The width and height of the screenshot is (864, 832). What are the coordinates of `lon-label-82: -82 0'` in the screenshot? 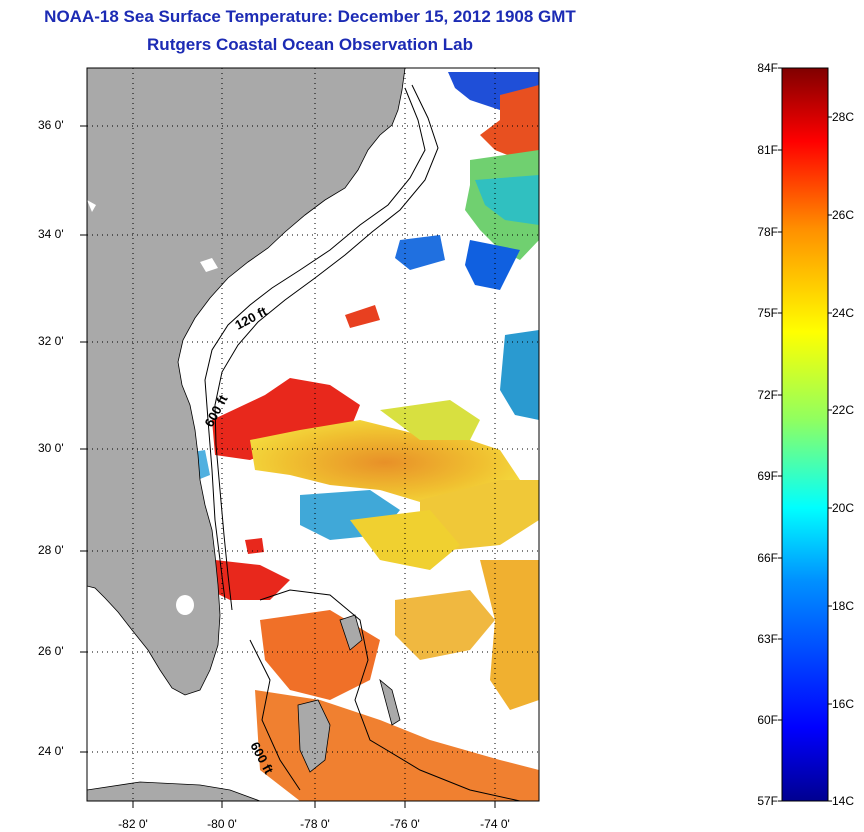 It's located at (133, 824).